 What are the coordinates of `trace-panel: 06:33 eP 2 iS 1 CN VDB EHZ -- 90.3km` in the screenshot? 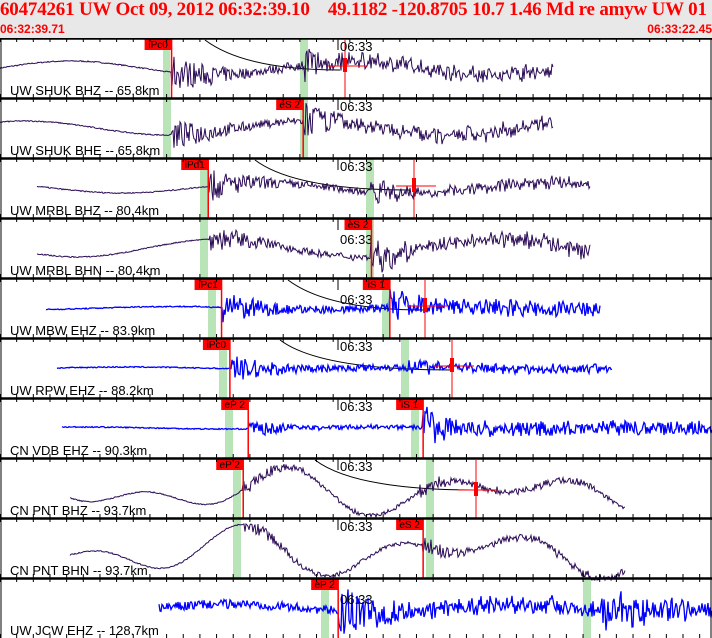 It's located at (356, 427).